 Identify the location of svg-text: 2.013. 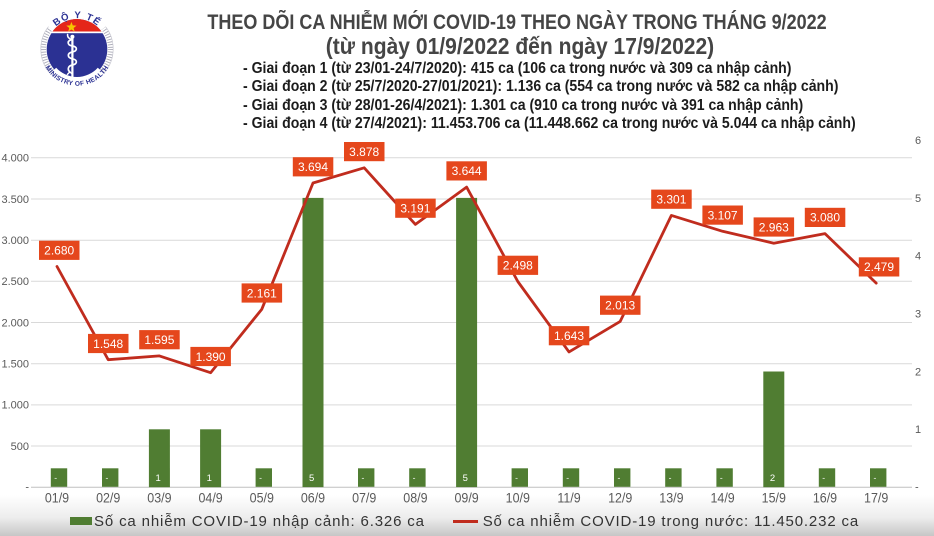
(620, 306).